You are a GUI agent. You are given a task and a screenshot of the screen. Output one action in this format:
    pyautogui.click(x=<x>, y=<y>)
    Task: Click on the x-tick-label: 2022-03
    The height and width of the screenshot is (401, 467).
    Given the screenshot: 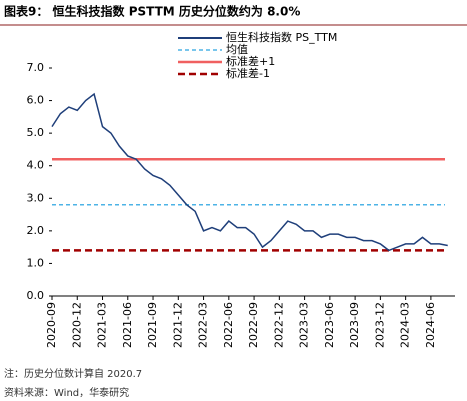 What is the action you would take?
    pyautogui.click(x=203, y=325)
    